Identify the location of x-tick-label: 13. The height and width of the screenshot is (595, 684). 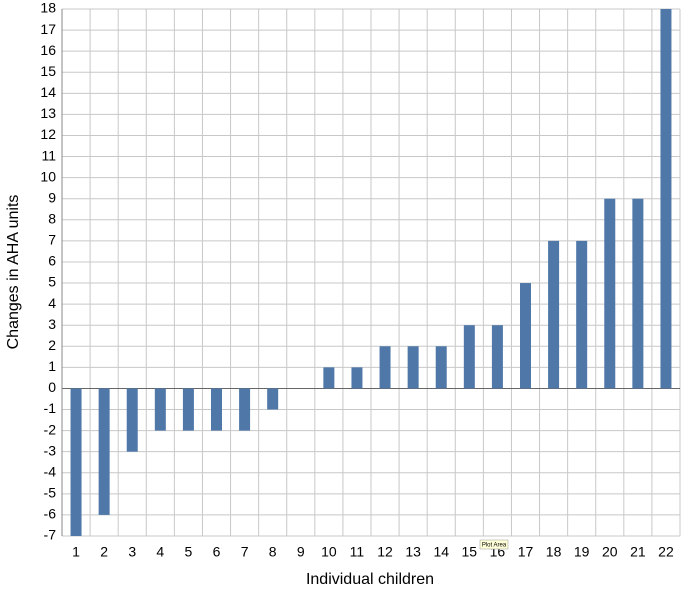
(413, 552).